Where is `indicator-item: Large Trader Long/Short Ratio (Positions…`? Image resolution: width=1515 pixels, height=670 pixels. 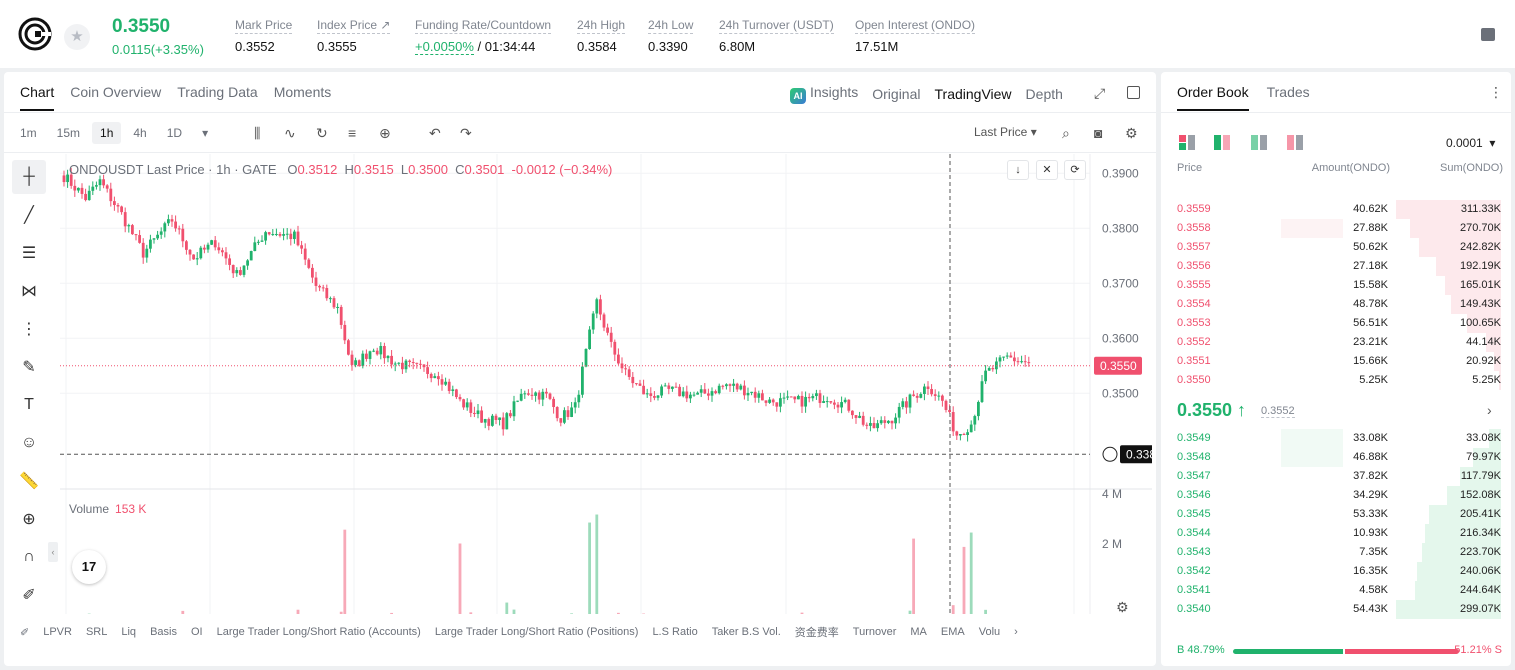
indicator-item: Large Trader Long/Short Ratio (Positions… is located at coordinates (536, 632).